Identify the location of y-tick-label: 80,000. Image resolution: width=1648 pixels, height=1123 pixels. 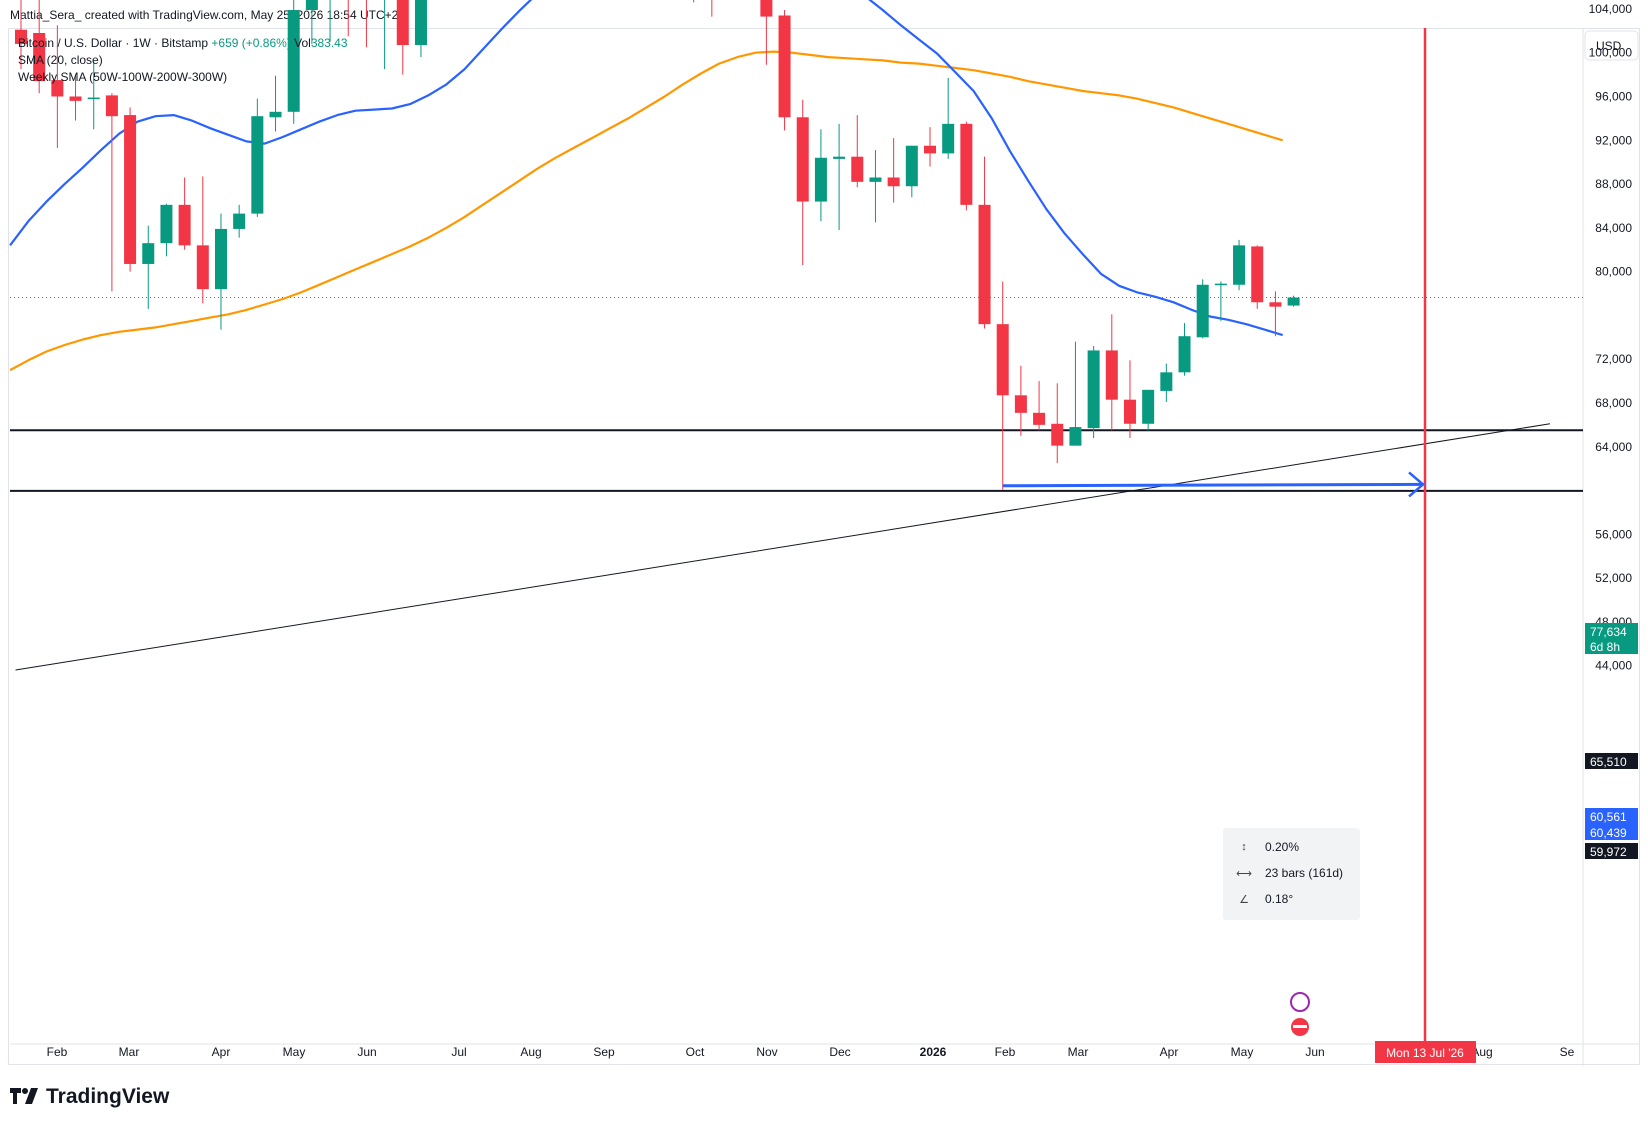
(1613, 272).